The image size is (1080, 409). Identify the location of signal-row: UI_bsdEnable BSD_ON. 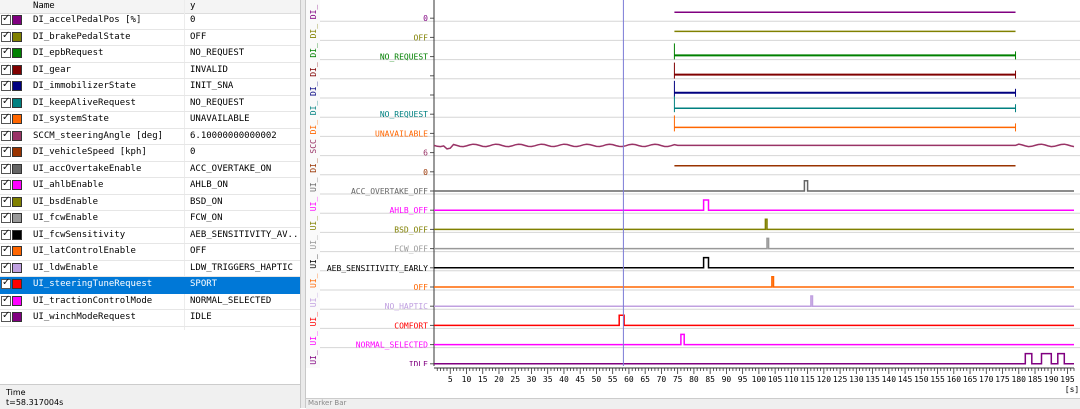
(150, 203).